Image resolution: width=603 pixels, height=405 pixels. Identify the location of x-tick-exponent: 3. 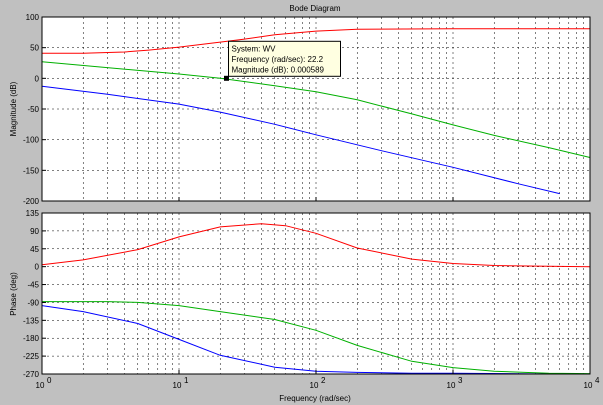
(460, 380).